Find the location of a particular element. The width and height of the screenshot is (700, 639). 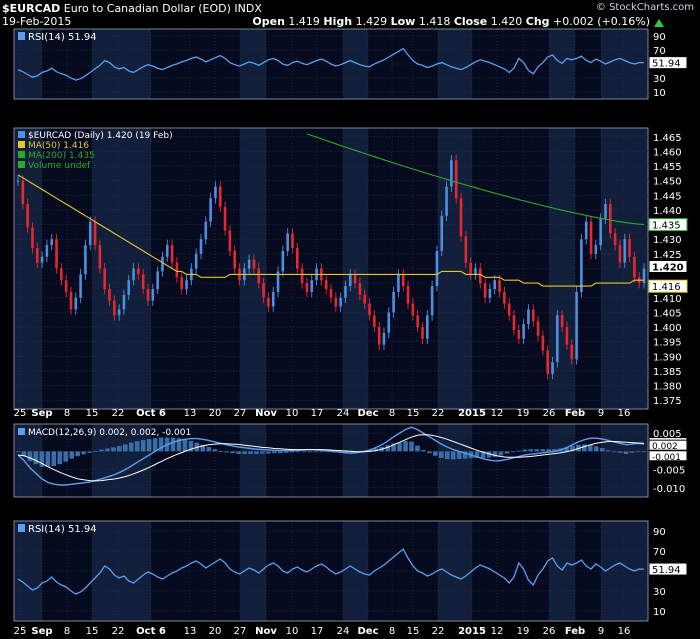

ma200-line is located at coordinates (475, 179).